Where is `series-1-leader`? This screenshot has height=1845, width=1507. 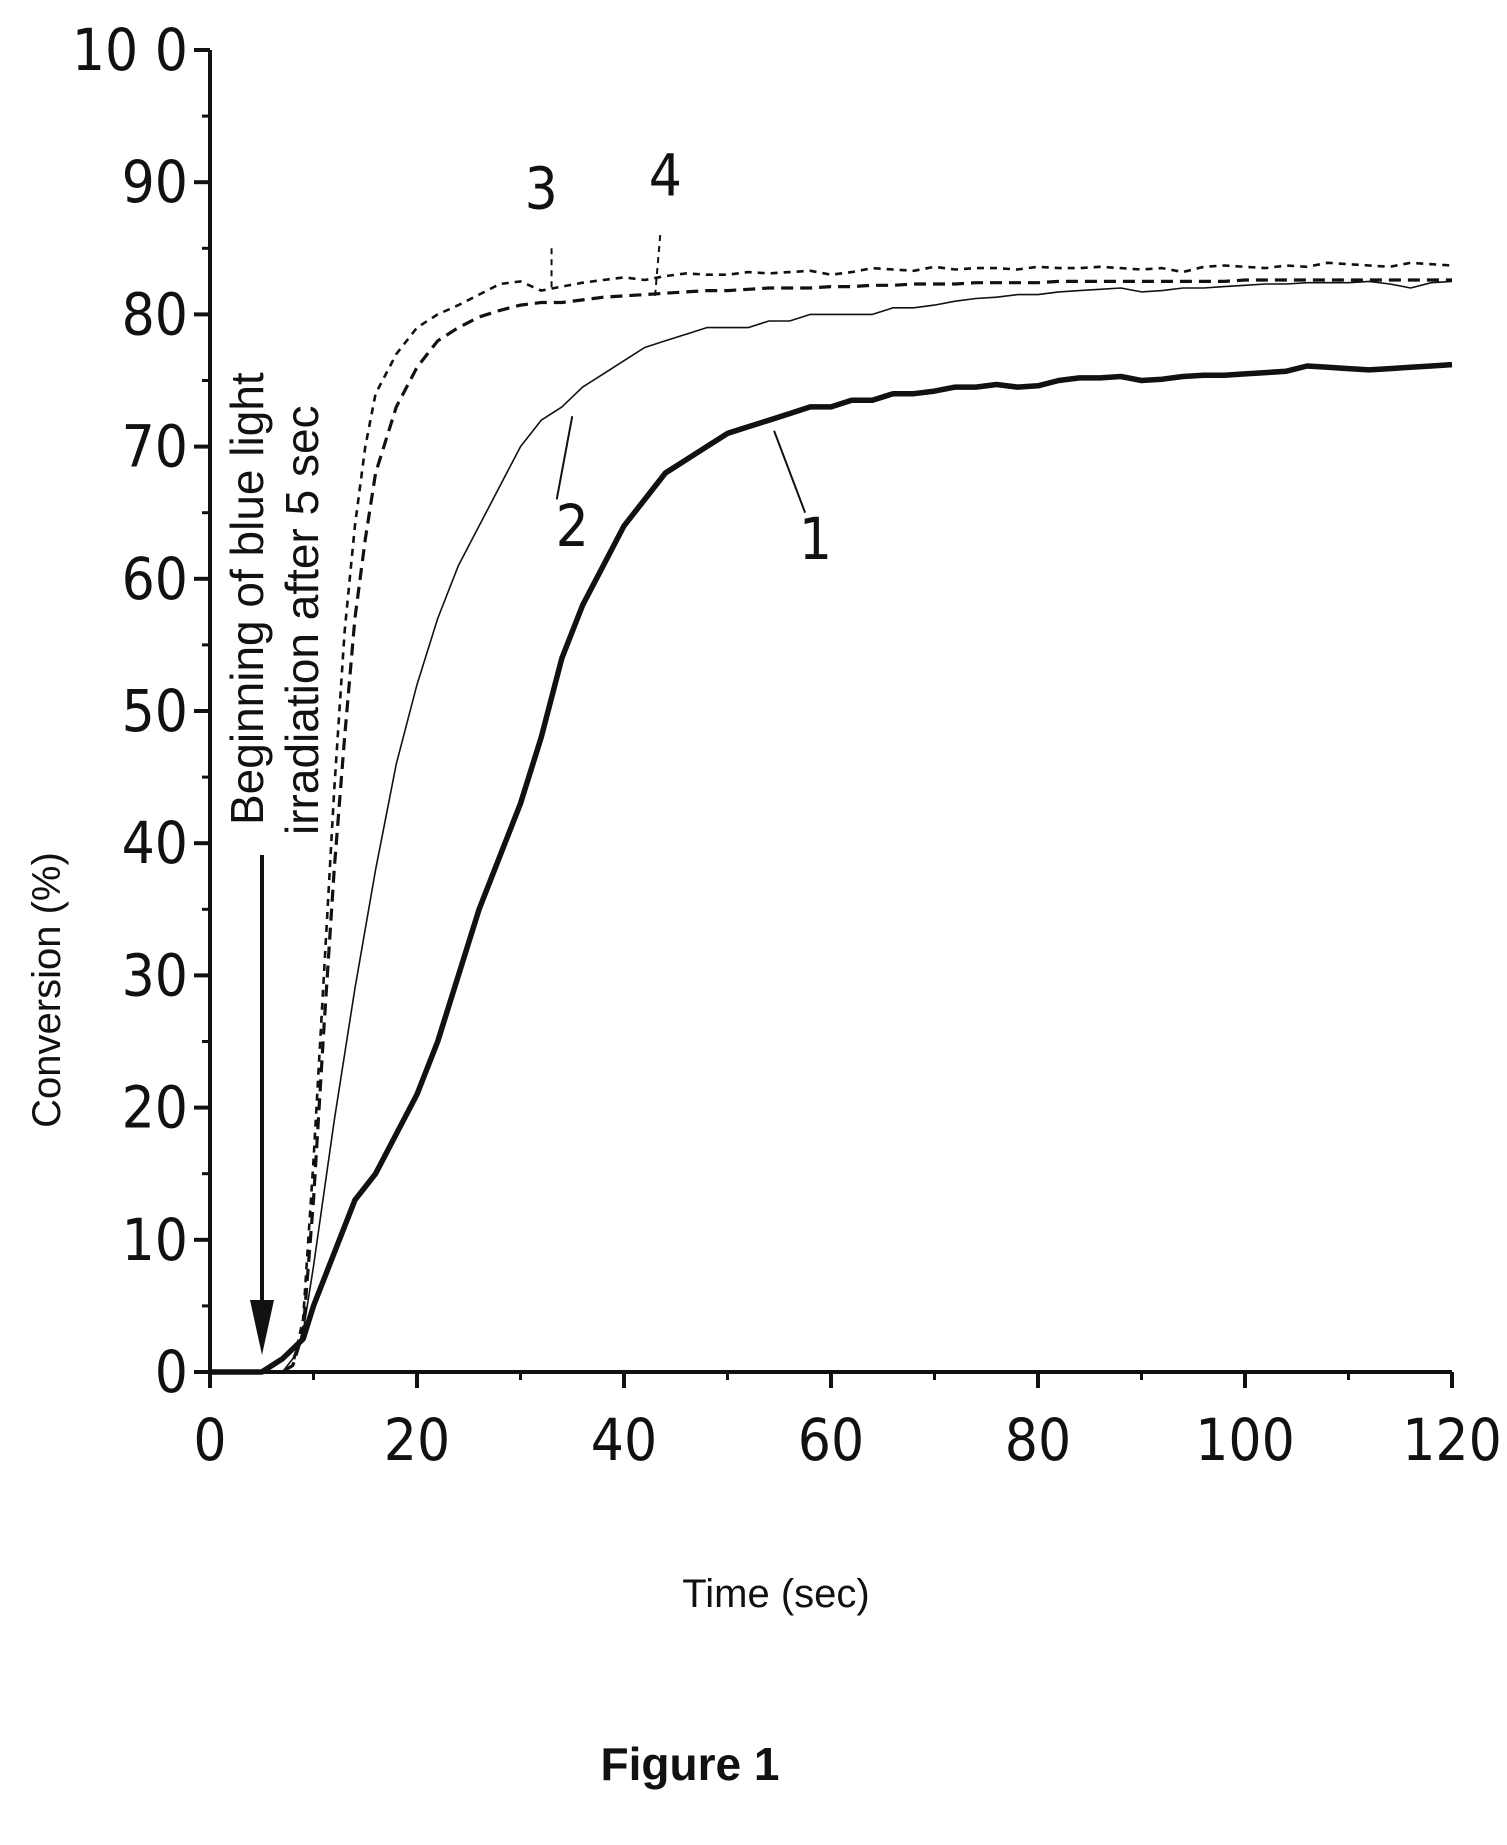
series-1-leader is located at coordinates (790, 472).